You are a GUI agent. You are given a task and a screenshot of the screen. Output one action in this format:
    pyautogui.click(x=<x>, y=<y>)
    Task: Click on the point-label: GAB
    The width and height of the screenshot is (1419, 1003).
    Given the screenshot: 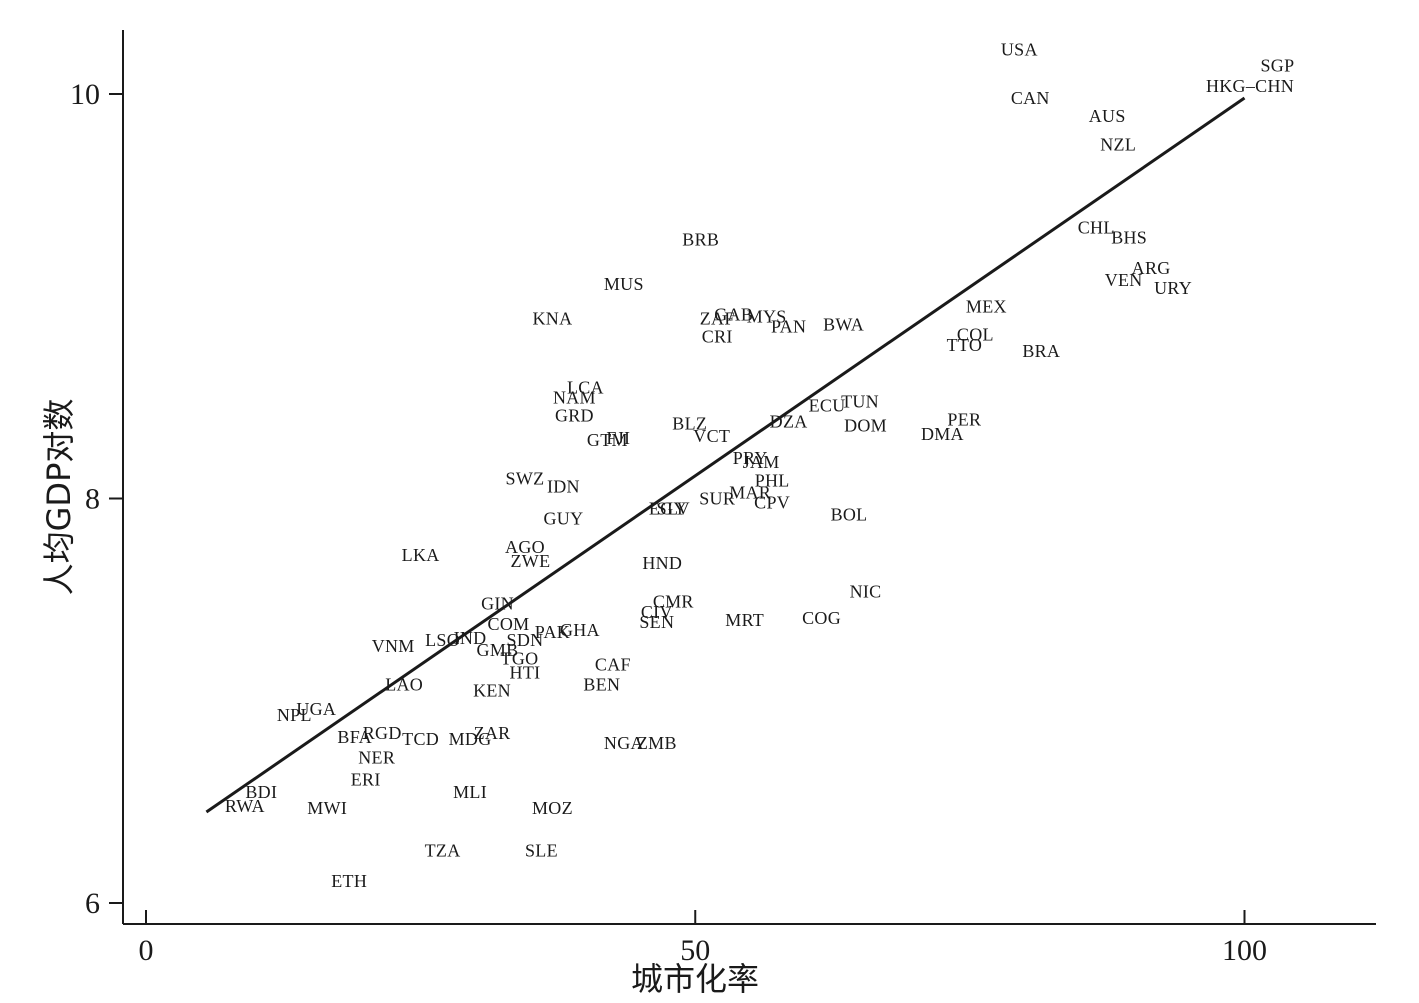 What is the action you would take?
    pyautogui.click(x=733, y=314)
    